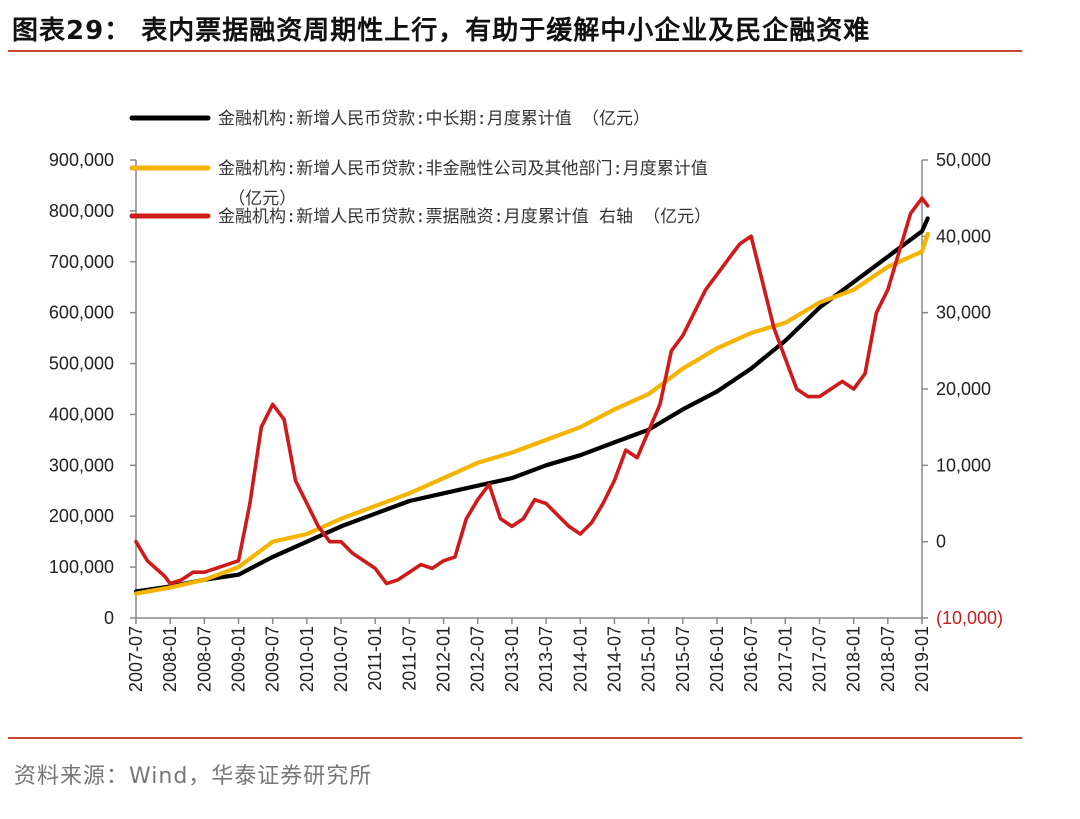  Describe the element at coordinates (963, 236) in the screenshot. I see `right-tick-label: 40,000` at that location.